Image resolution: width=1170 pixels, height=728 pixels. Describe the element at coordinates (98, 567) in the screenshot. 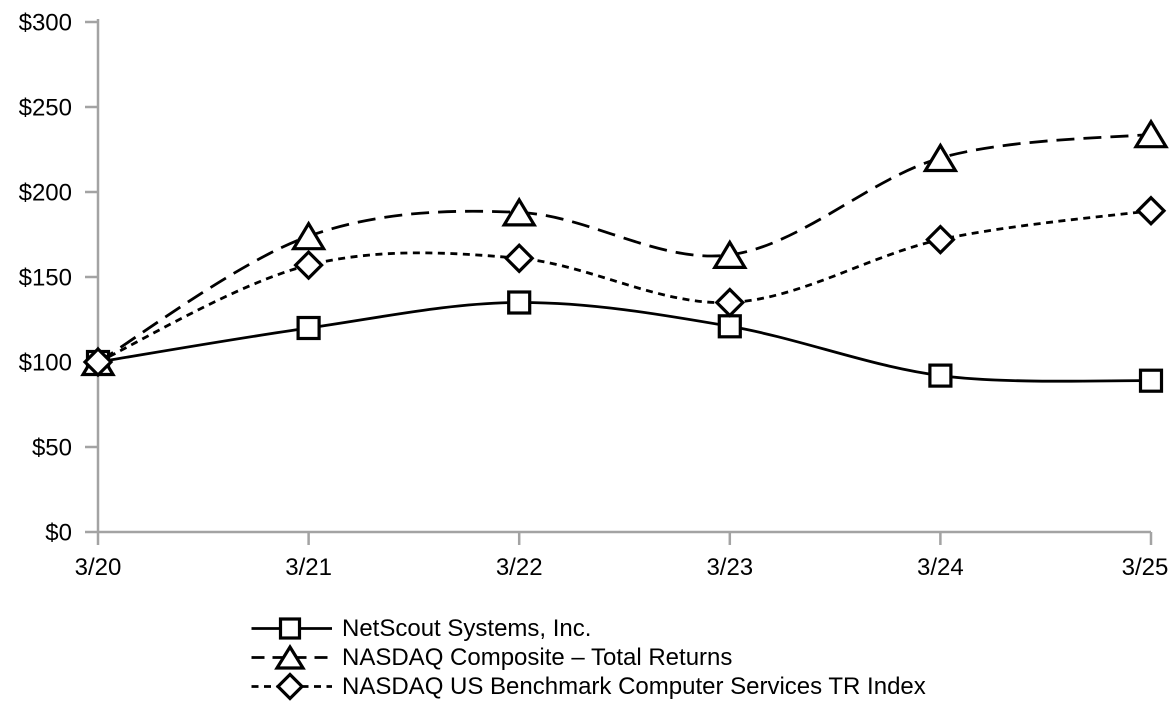

I see `x-tick-label: 3/20` at that location.